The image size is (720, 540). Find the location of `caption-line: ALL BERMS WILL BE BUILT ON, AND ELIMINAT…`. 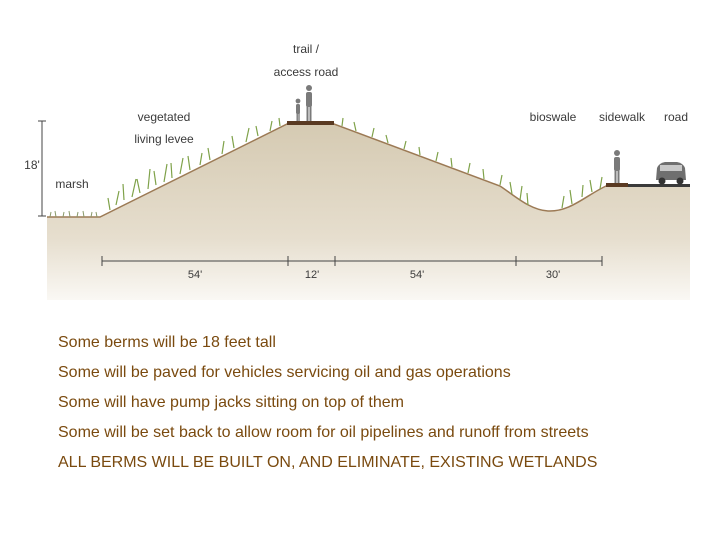

caption-line: ALL BERMS WILL BE BUILT ON, AND ELIMINAT… is located at coordinates (328, 462).